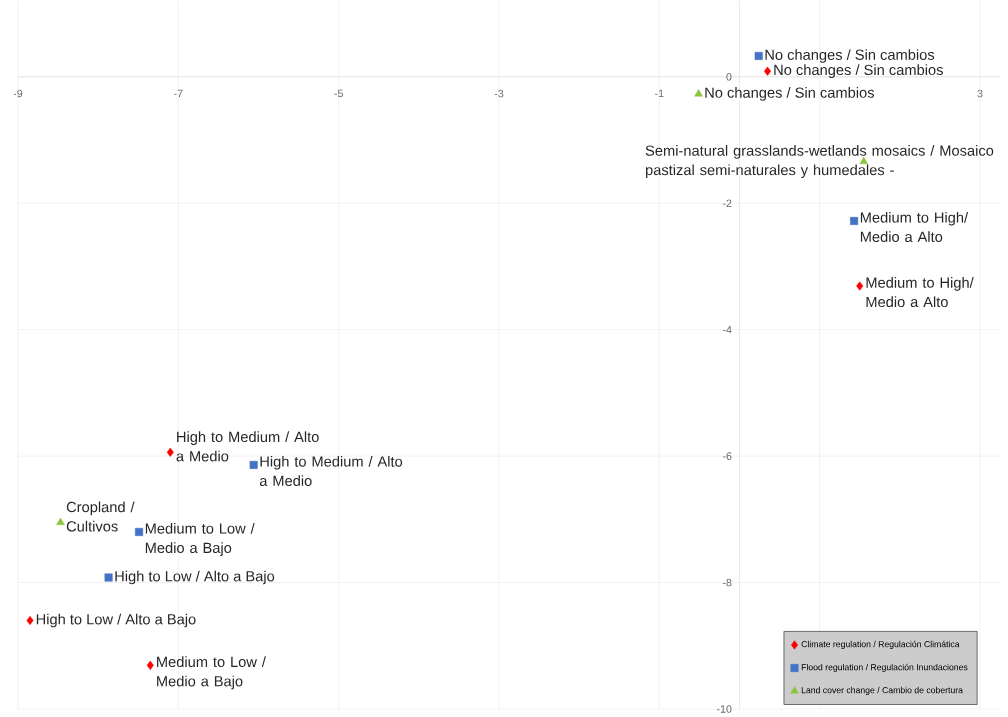 Image resolution: width=1008 pixels, height=717 pixels. What do you see at coordinates (884, 667) in the screenshot?
I see `legend-label: Flood regulation / Regulación Inundaciones` at bounding box center [884, 667].